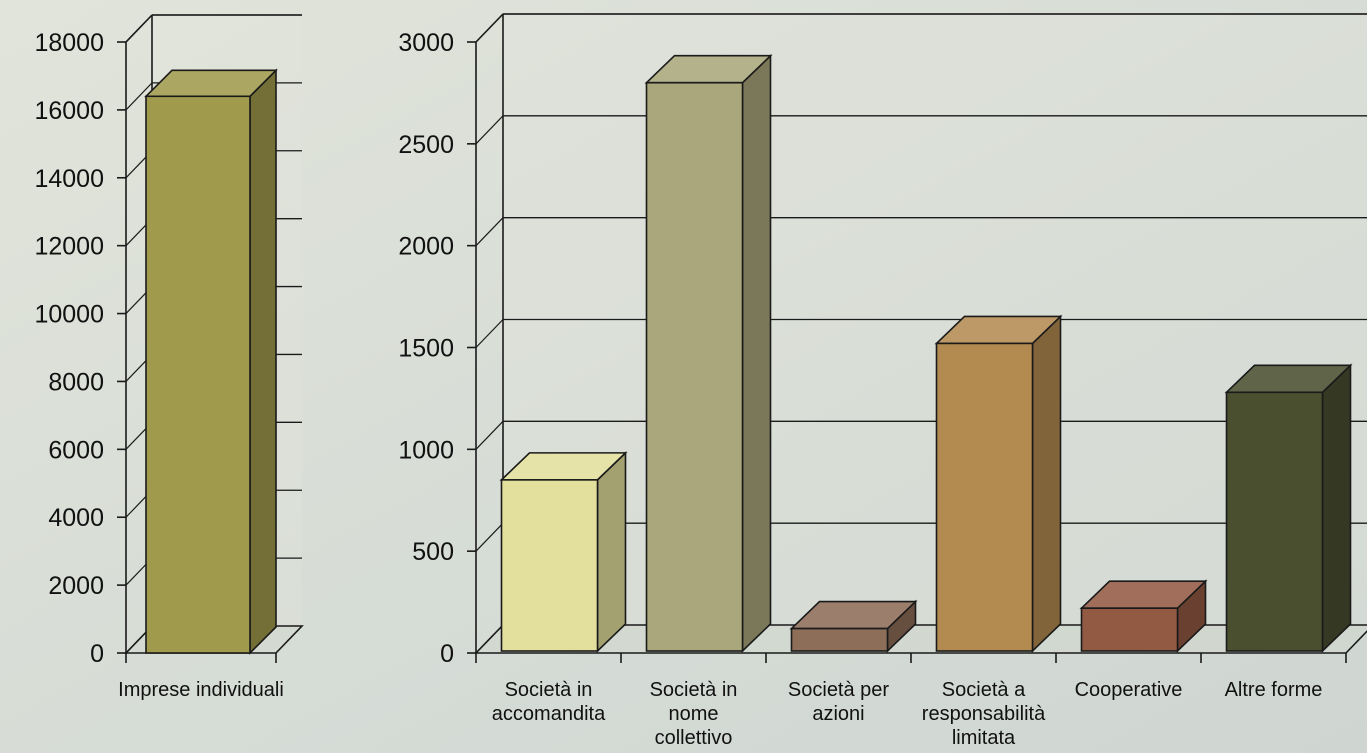 This screenshot has width=1367, height=753. I want to click on y-tick-label: 6000, so click(76, 450).